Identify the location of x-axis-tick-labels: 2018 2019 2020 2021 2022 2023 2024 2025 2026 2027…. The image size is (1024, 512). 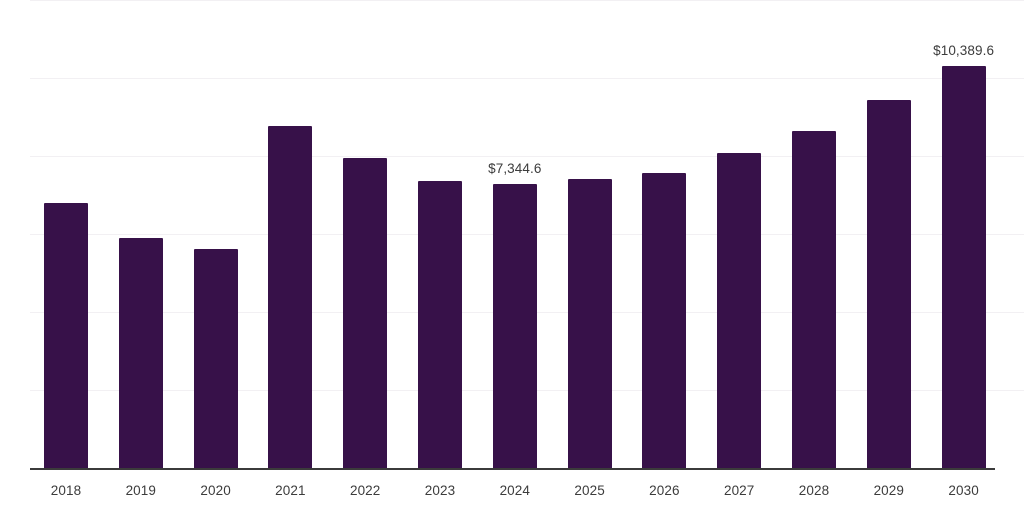
(527, 495).